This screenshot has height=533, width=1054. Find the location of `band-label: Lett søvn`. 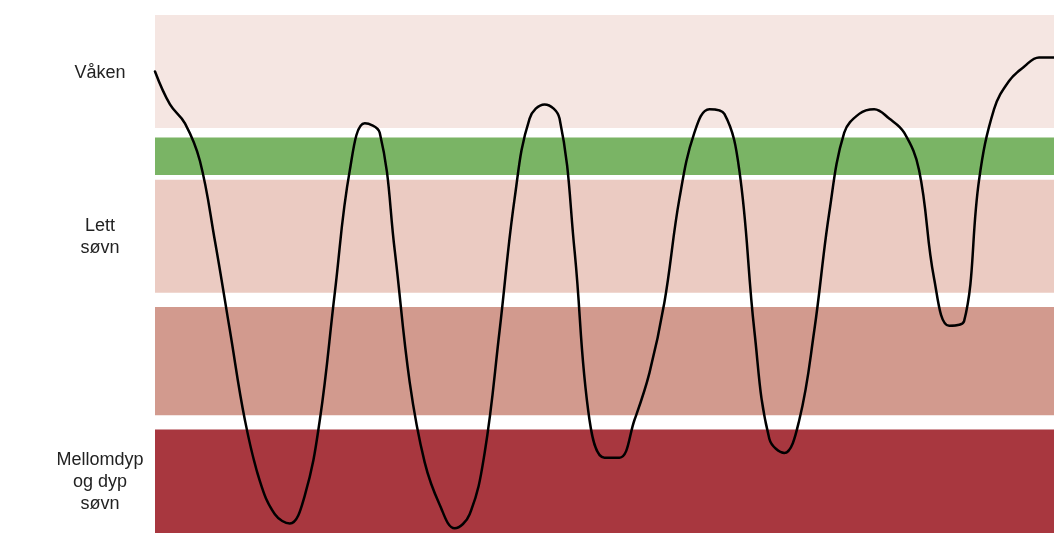

band-label: Lett søvn is located at coordinates (100, 236).